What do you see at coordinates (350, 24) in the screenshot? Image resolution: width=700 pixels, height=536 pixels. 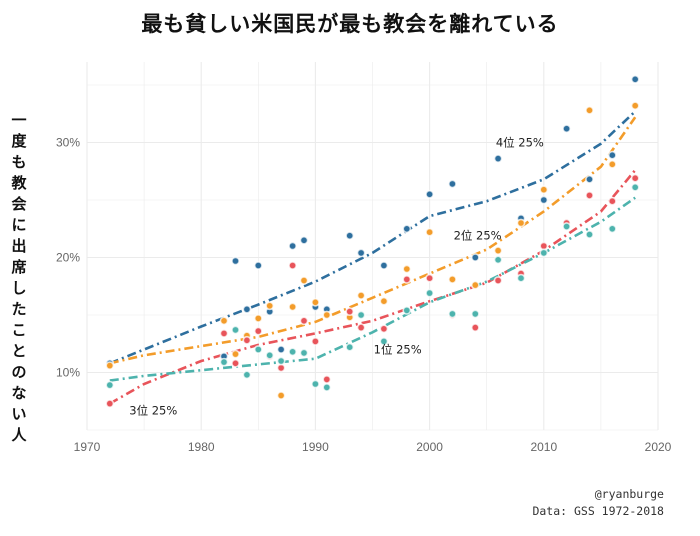 I see `chart-title: 最も貧しい米国民が最も教会を離れている` at bounding box center [350, 24].